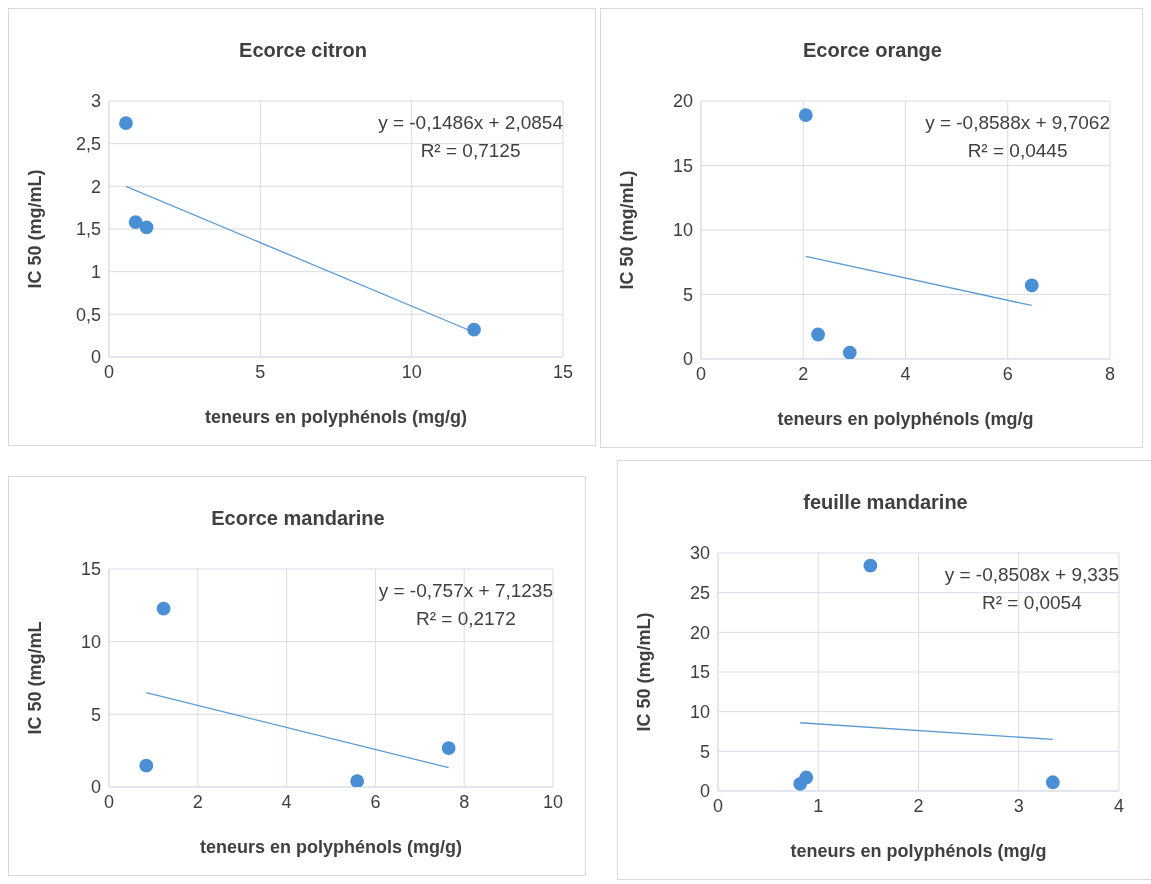 The width and height of the screenshot is (1151, 884). I want to click on x-tick-label: 5, so click(260, 371).